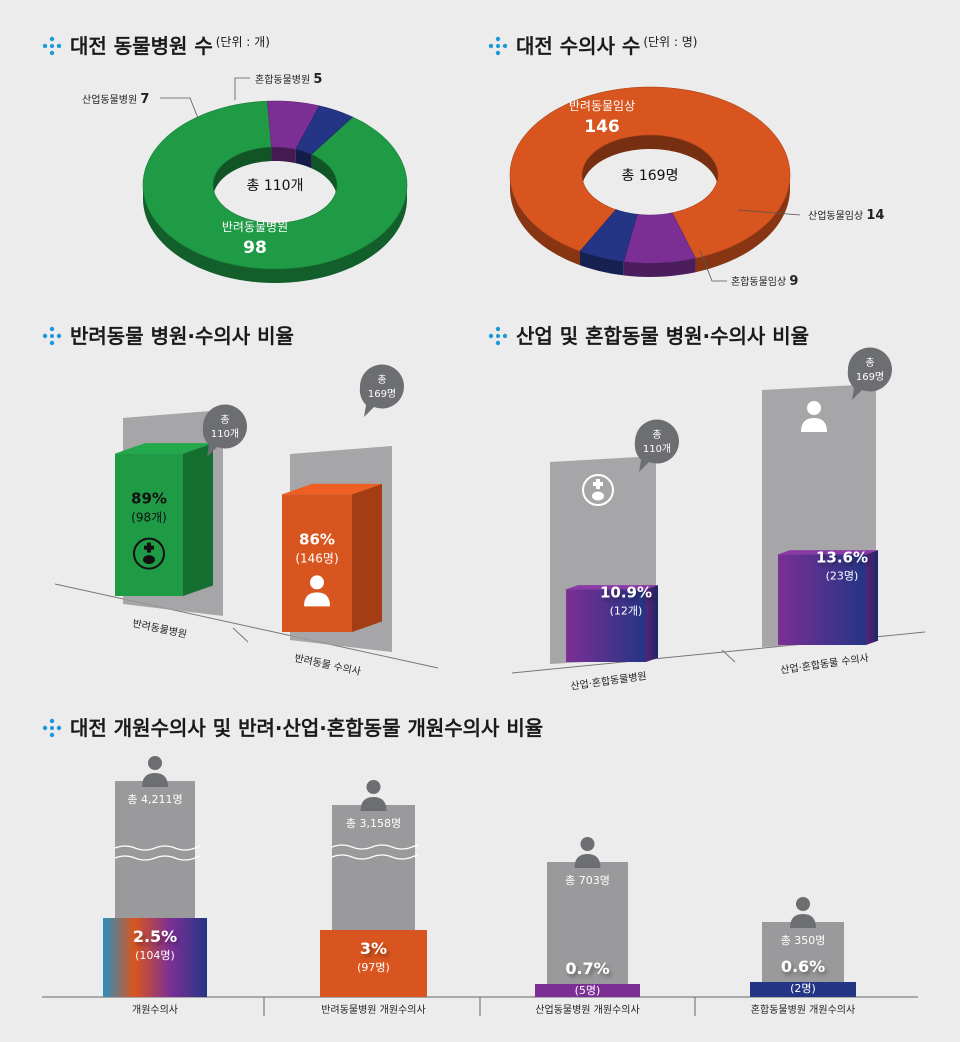 The image size is (960, 1042). What do you see at coordinates (602, 127) in the screenshot?
I see `slice-value: 146` at bounding box center [602, 127].